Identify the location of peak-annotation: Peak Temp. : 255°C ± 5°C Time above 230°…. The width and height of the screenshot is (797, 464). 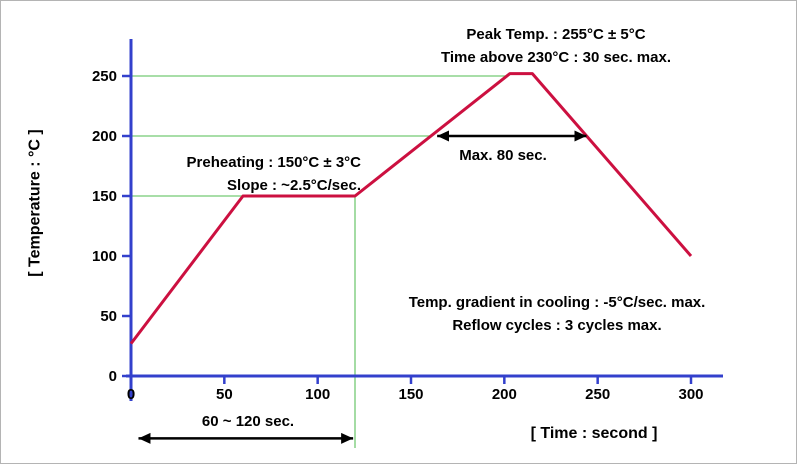
(556, 46).